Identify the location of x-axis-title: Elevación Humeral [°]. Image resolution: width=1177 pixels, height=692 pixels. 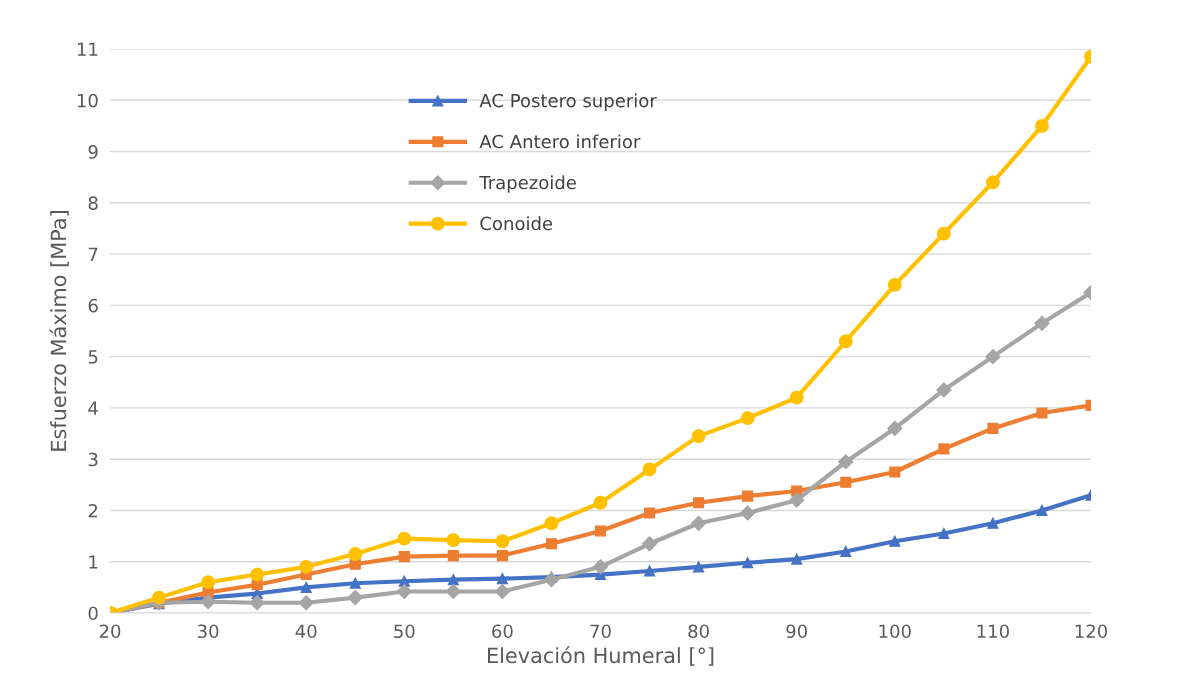
(601, 656).